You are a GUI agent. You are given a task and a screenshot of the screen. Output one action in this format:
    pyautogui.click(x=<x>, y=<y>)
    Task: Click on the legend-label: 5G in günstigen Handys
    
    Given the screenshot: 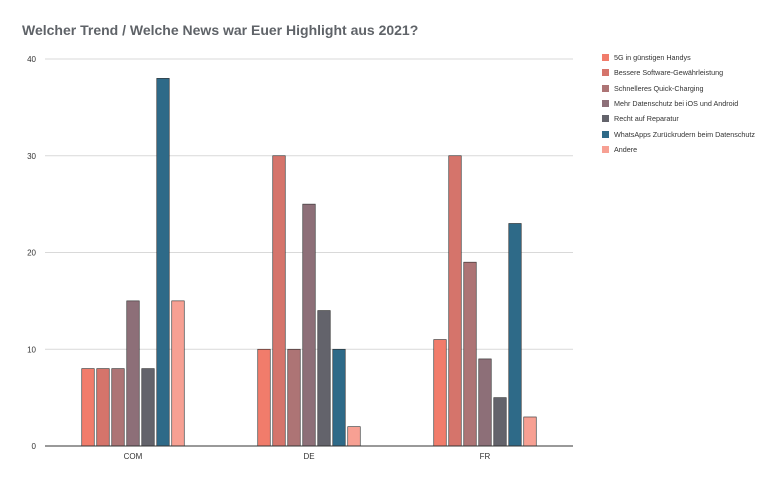 What is the action you would take?
    pyautogui.click(x=652, y=58)
    